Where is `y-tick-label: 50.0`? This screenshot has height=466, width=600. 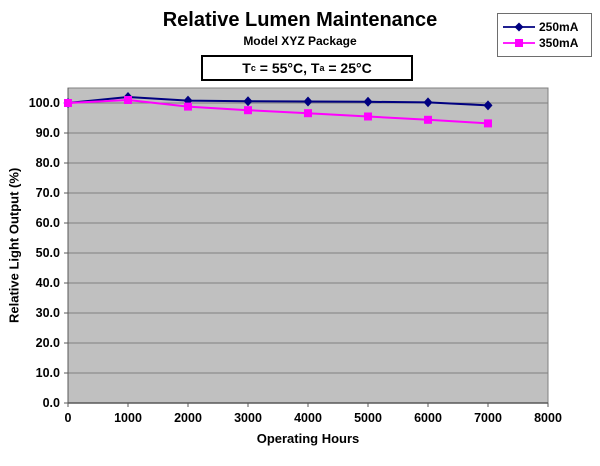
y-tick-label: 50.0 is located at coordinates (48, 253).